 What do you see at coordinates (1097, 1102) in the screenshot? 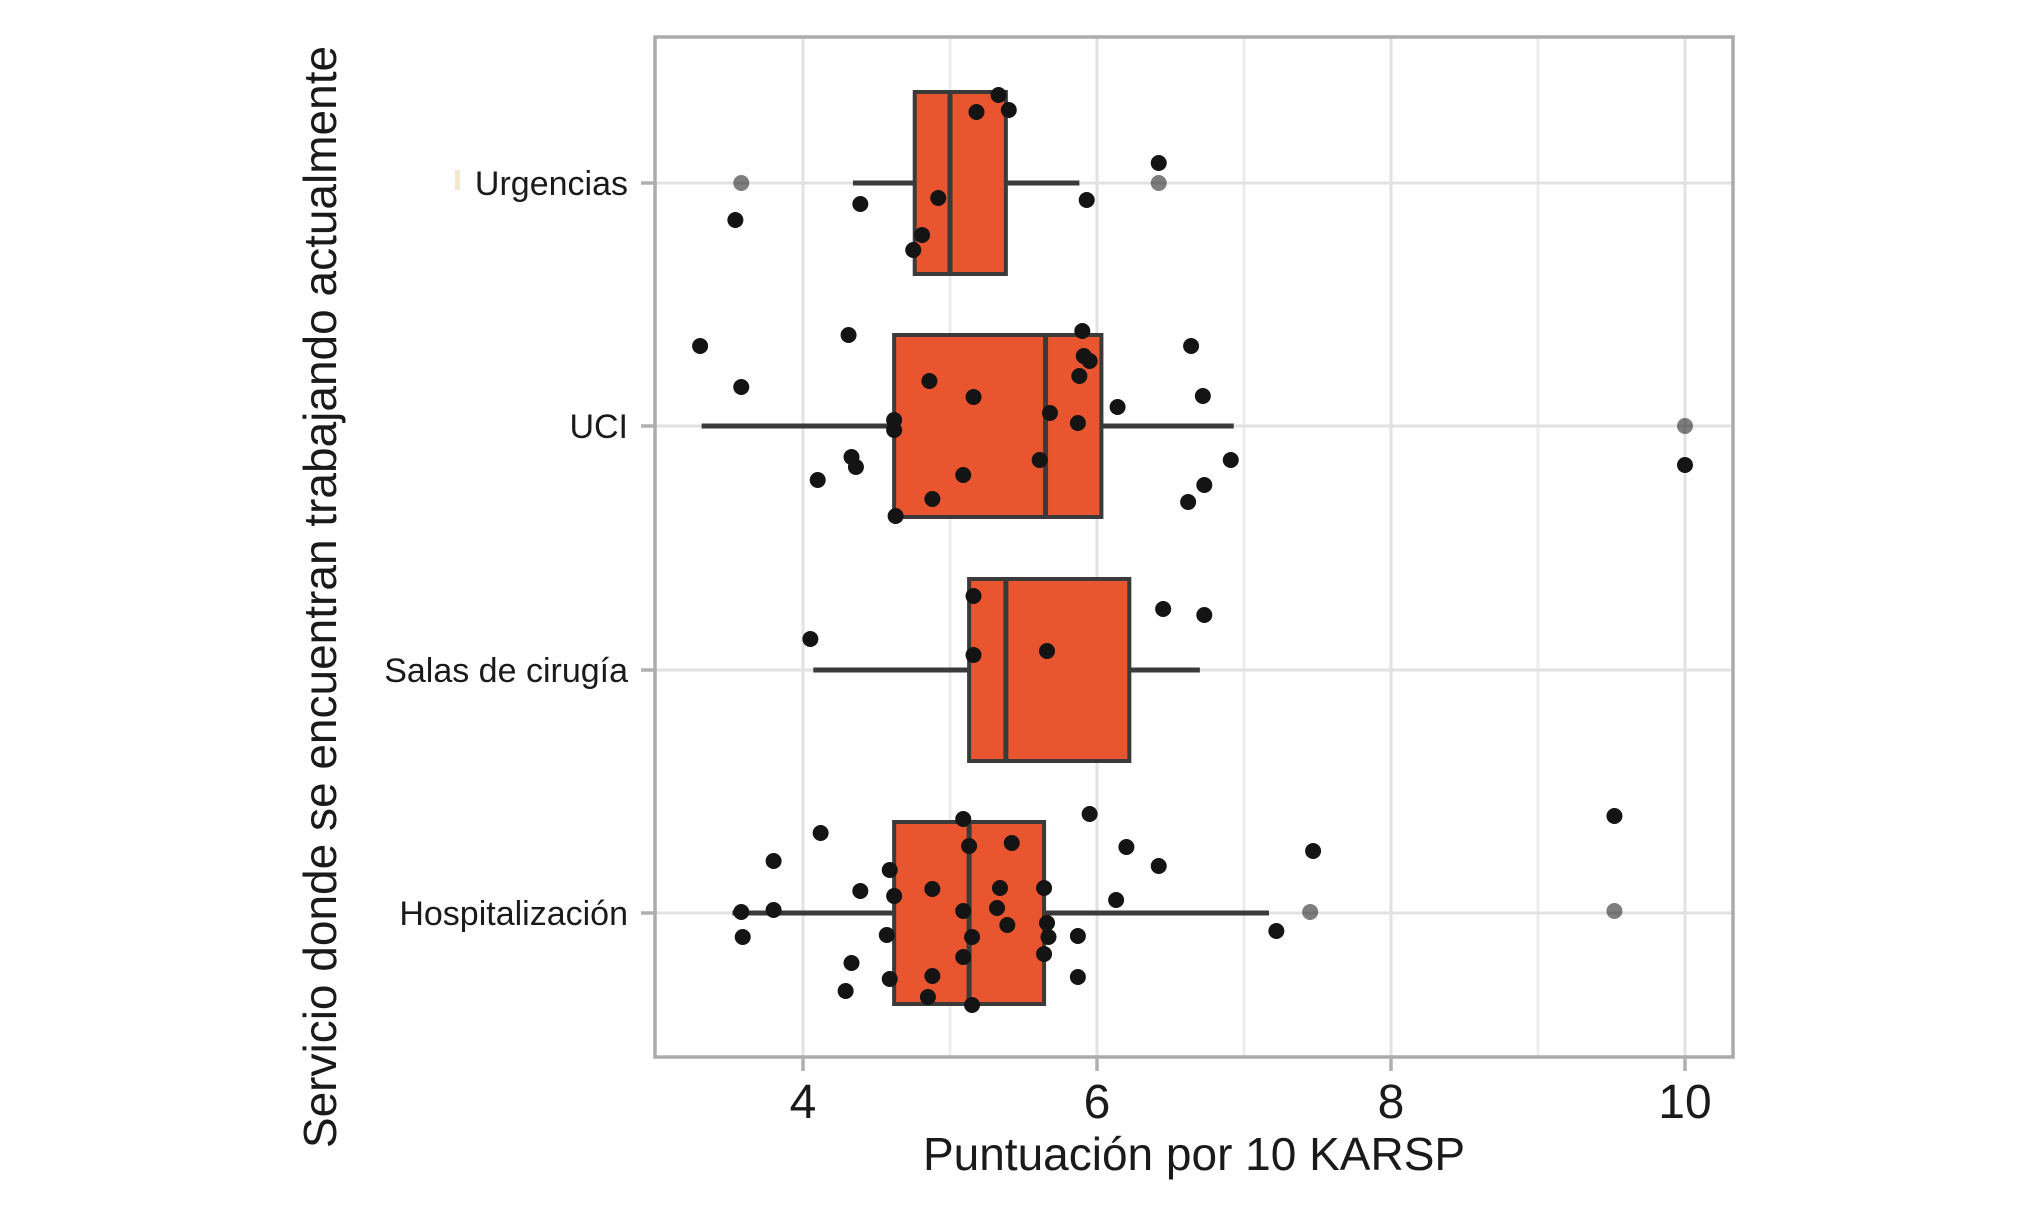
I see `x-tick-label-6: 6` at bounding box center [1097, 1102].